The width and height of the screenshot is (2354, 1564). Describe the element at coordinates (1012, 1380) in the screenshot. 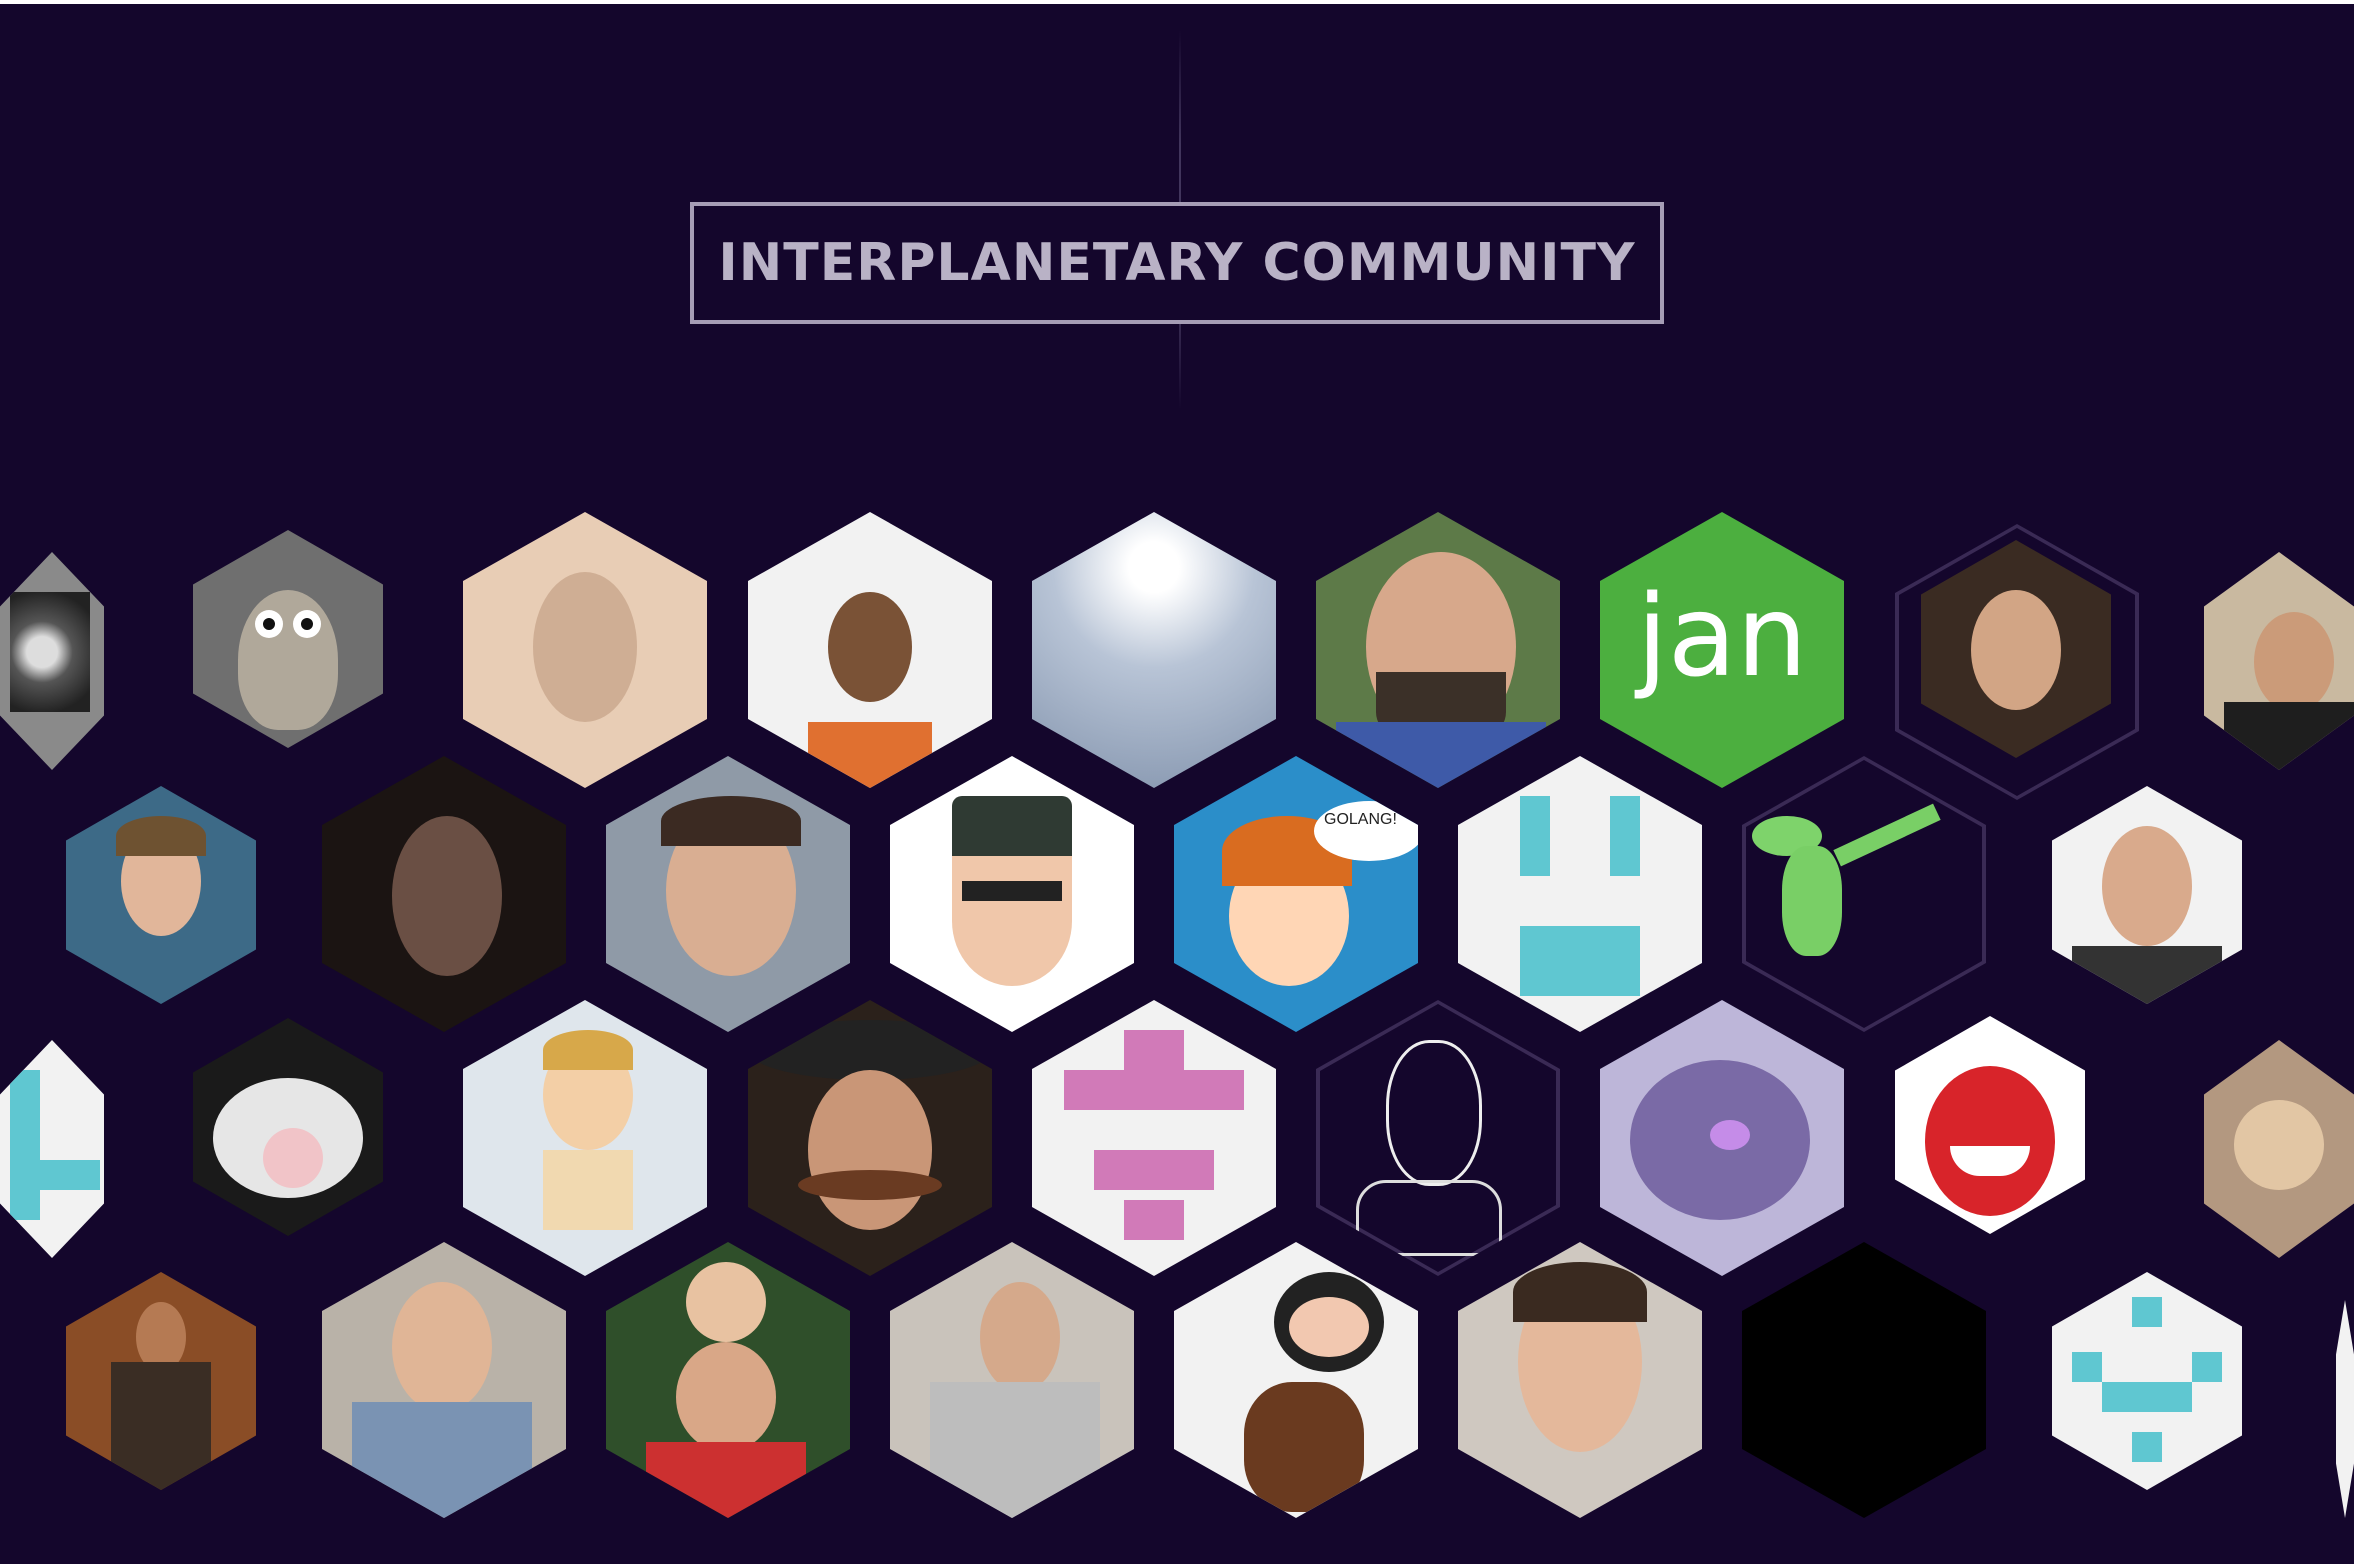

I see `avatar-speaker-with-mic` at that location.